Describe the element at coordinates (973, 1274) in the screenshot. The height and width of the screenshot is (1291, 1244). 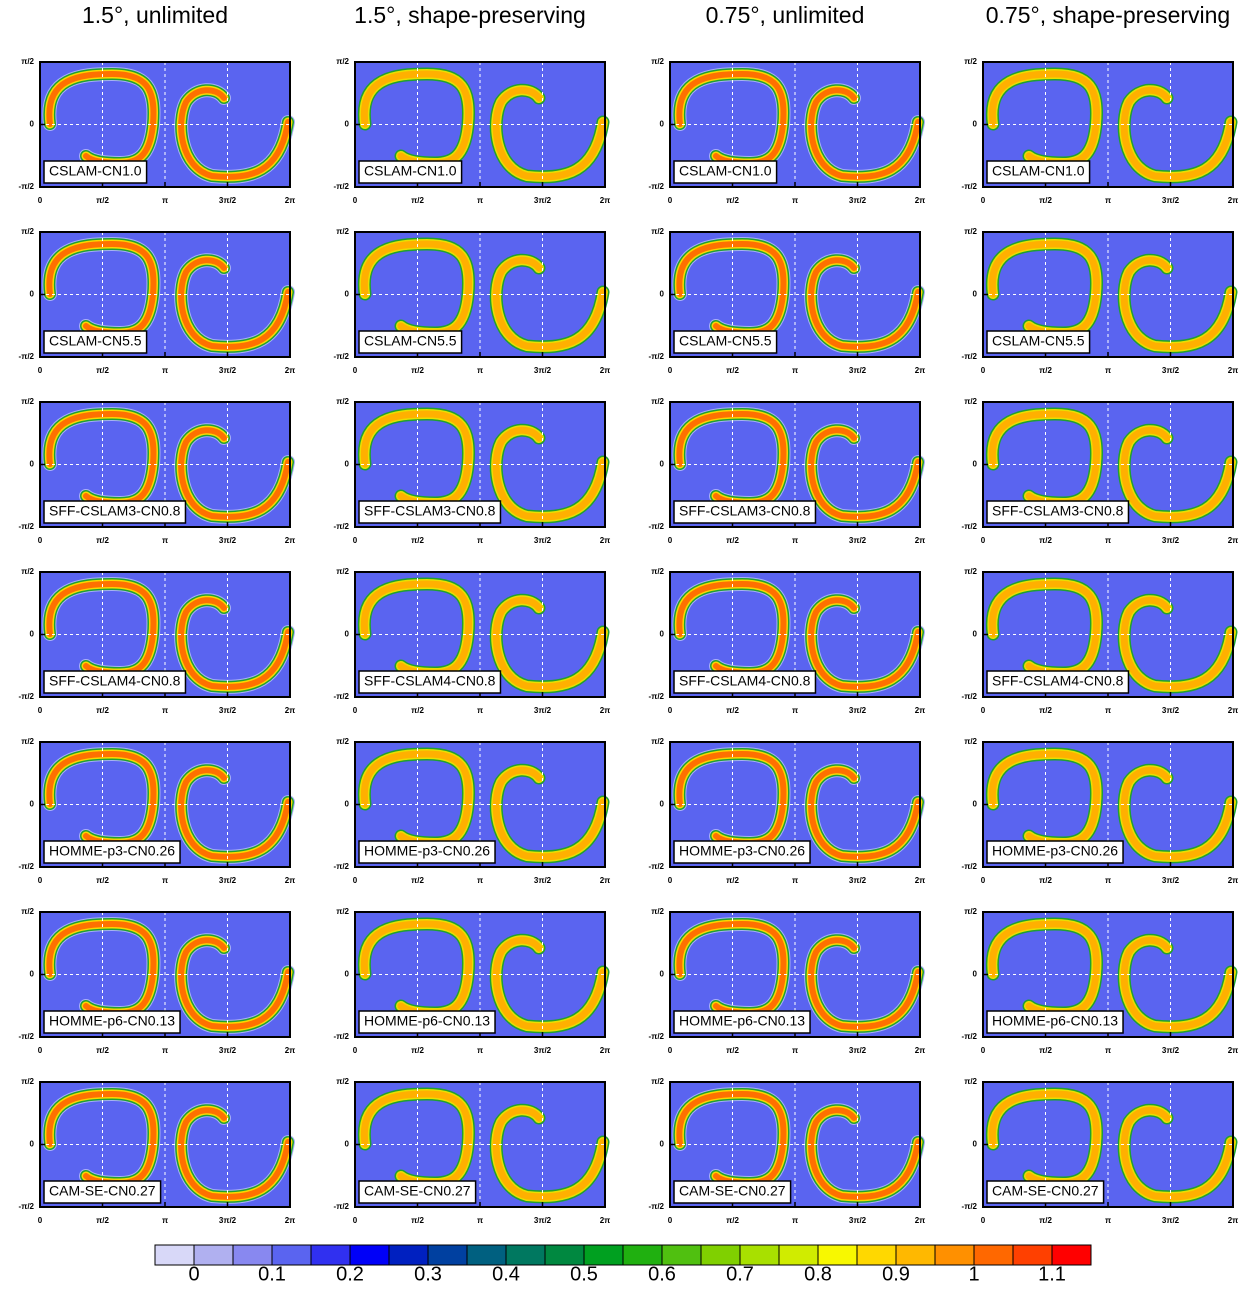
I see `colorbar-label: 1` at that location.